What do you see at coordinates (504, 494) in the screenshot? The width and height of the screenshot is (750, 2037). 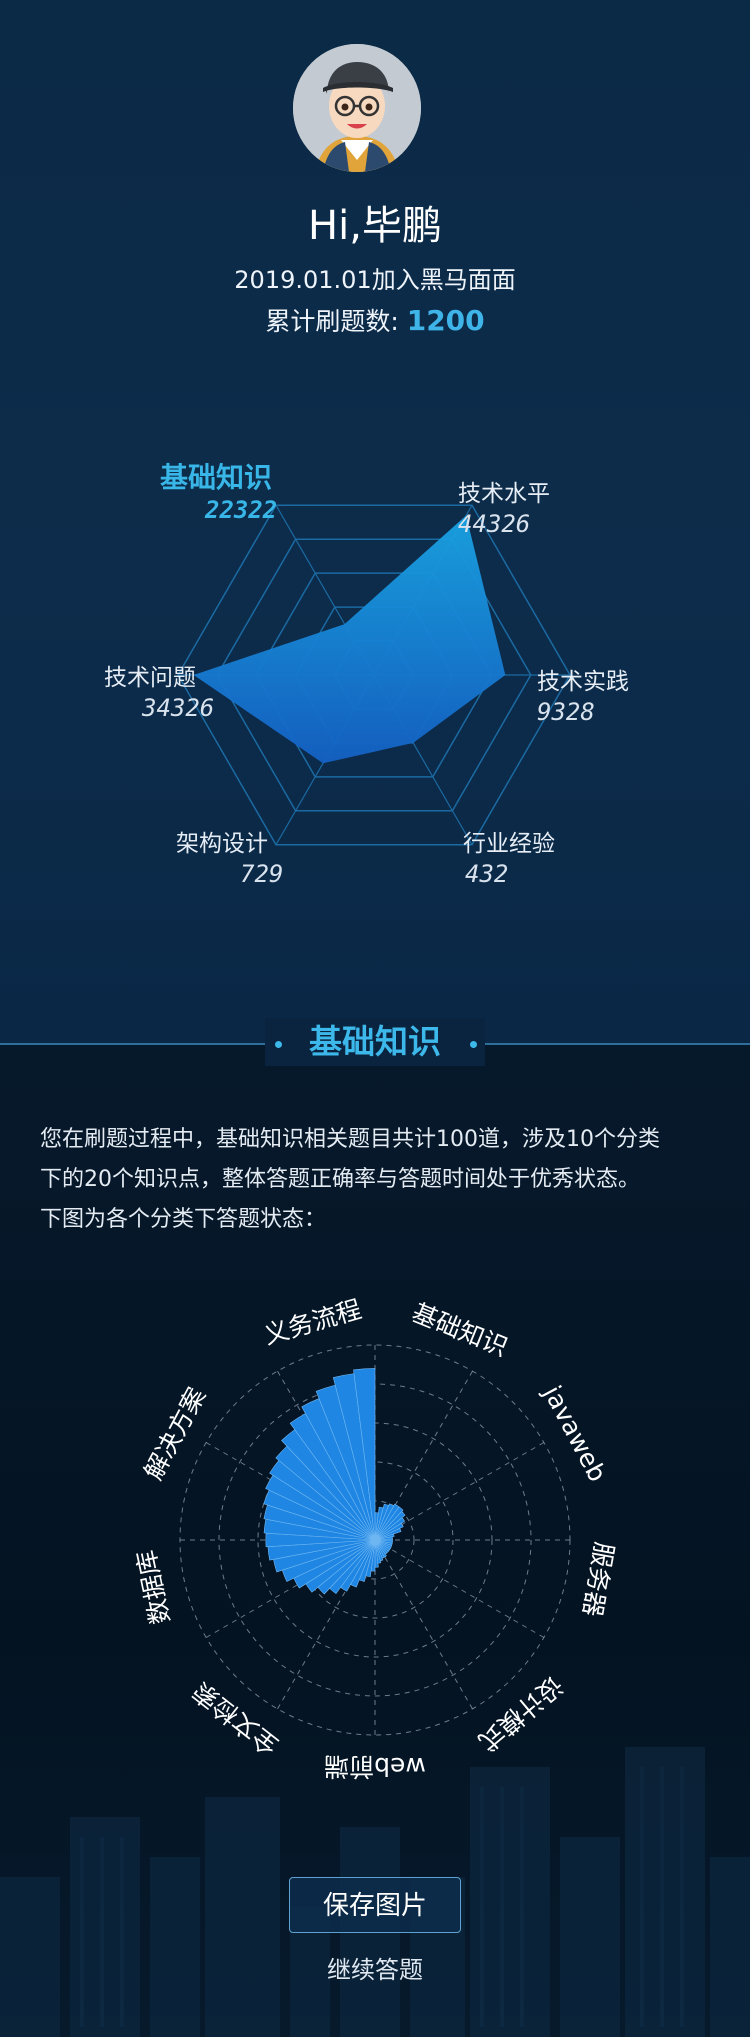 I see `radar-label-tech-level: 技术水平` at bounding box center [504, 494].